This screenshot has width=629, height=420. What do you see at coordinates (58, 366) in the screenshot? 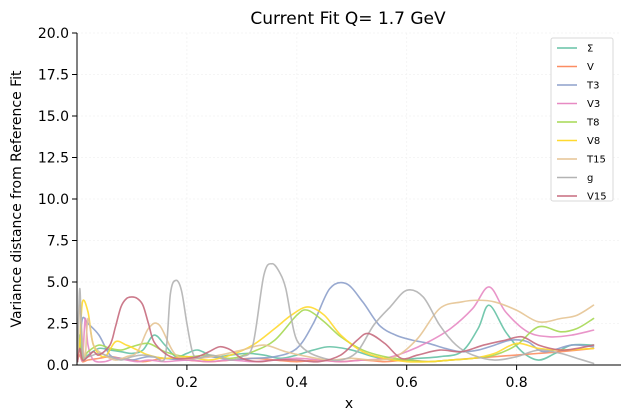
I see `y-tick-label: 0.0` at bounding box center [58, 366].